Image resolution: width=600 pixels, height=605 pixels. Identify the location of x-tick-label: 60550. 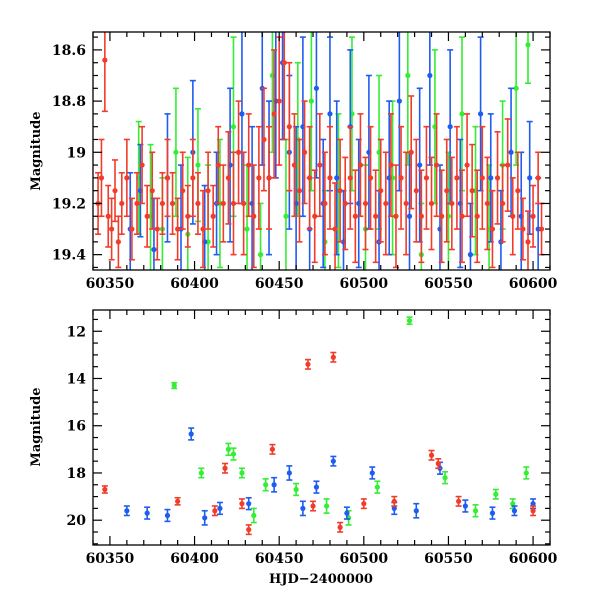
(448, 284).